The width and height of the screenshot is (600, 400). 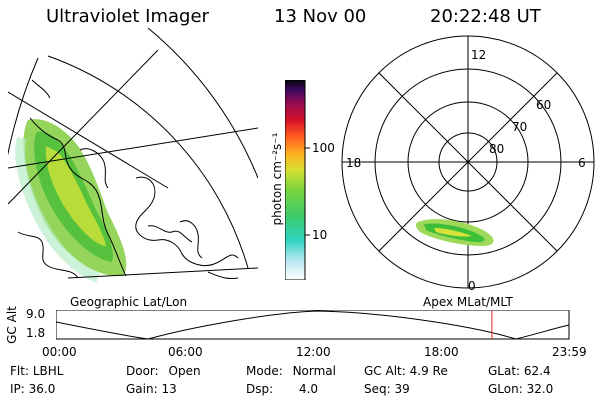 I want to click on mlt-label-6: 6, so click(x=582, y=163).